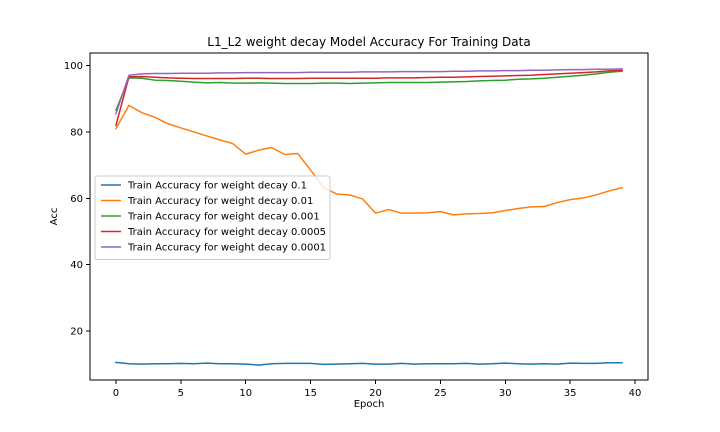  What do you see at coordinates (181, 393) in the screenshot?
I see `x-tick-label: 5` at bounding box center [181, 393].